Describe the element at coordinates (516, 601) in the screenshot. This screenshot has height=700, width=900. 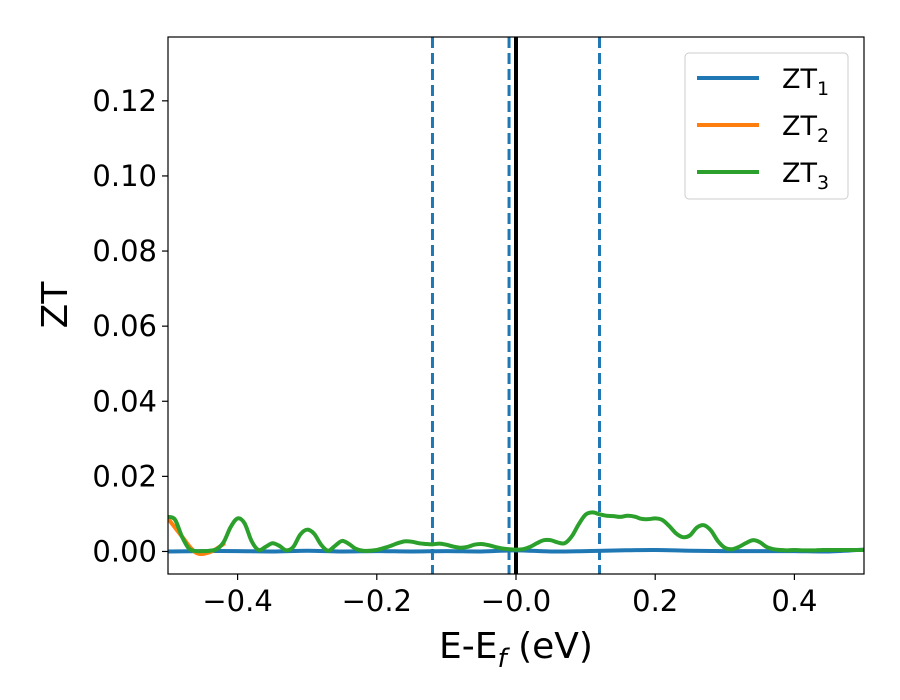
I see `x-tick-label: −0.0` at that location.